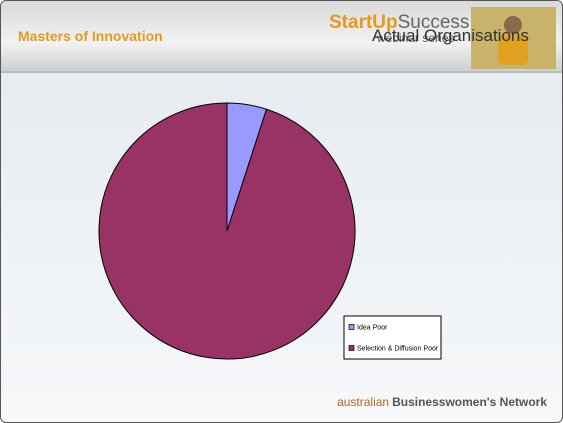 Image resolution: width=563 pixels, height=423 pixels. What do you see at coordinates (415, 38) in the screenshot?
I see `logo-subtitle: webinar series` at bounding box center [415, 38].